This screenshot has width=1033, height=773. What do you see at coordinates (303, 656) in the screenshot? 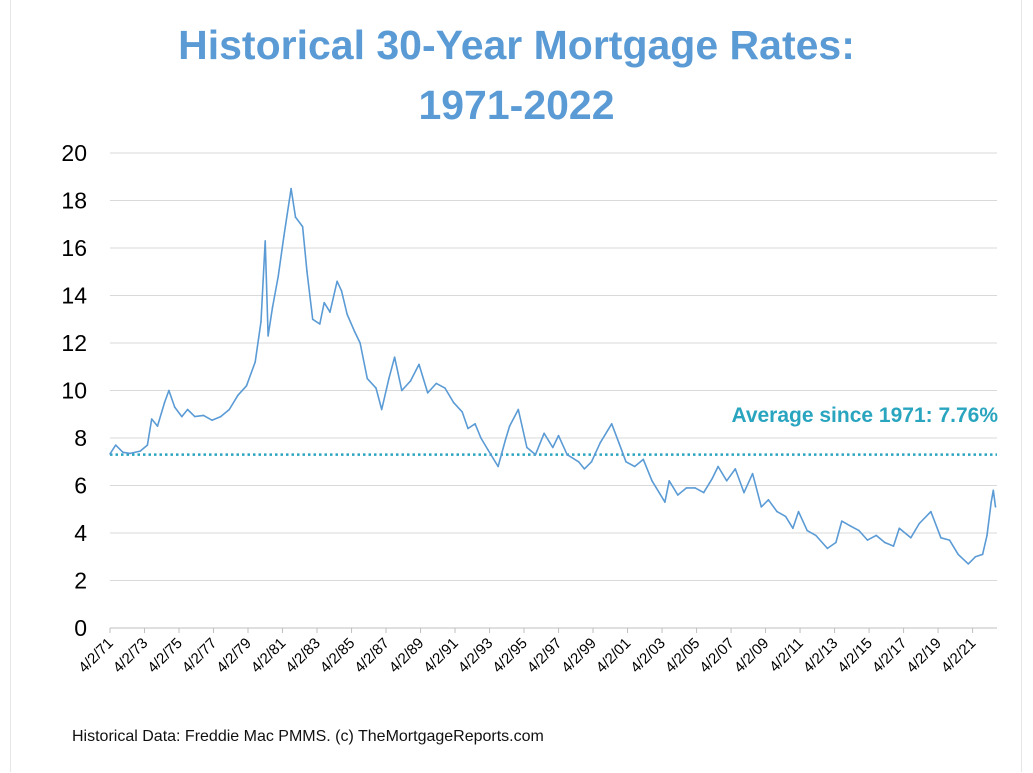
I see `x-tick-label: 4/2/83` at bounding box center [303, 656].